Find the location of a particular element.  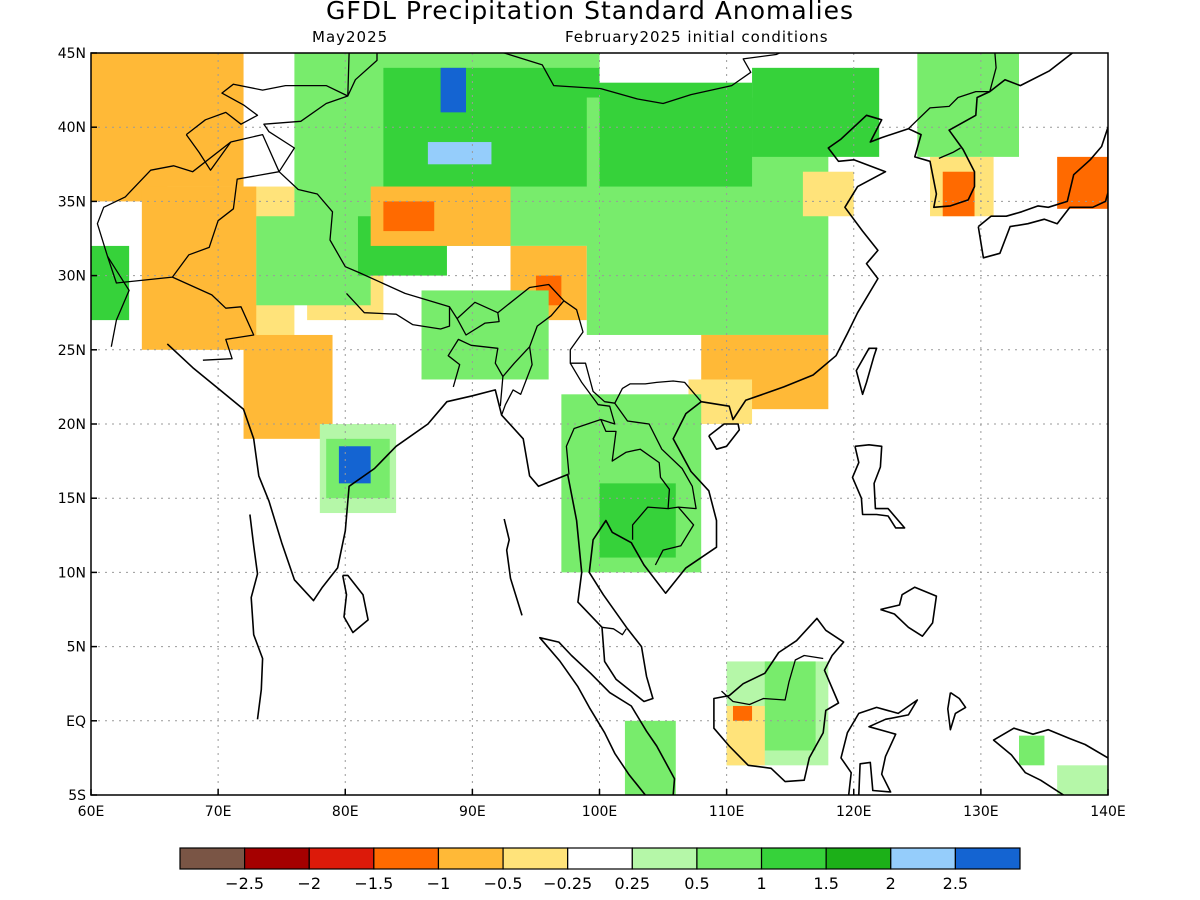

longitude-tick-label: 80E is located at coordinates (345, 812).